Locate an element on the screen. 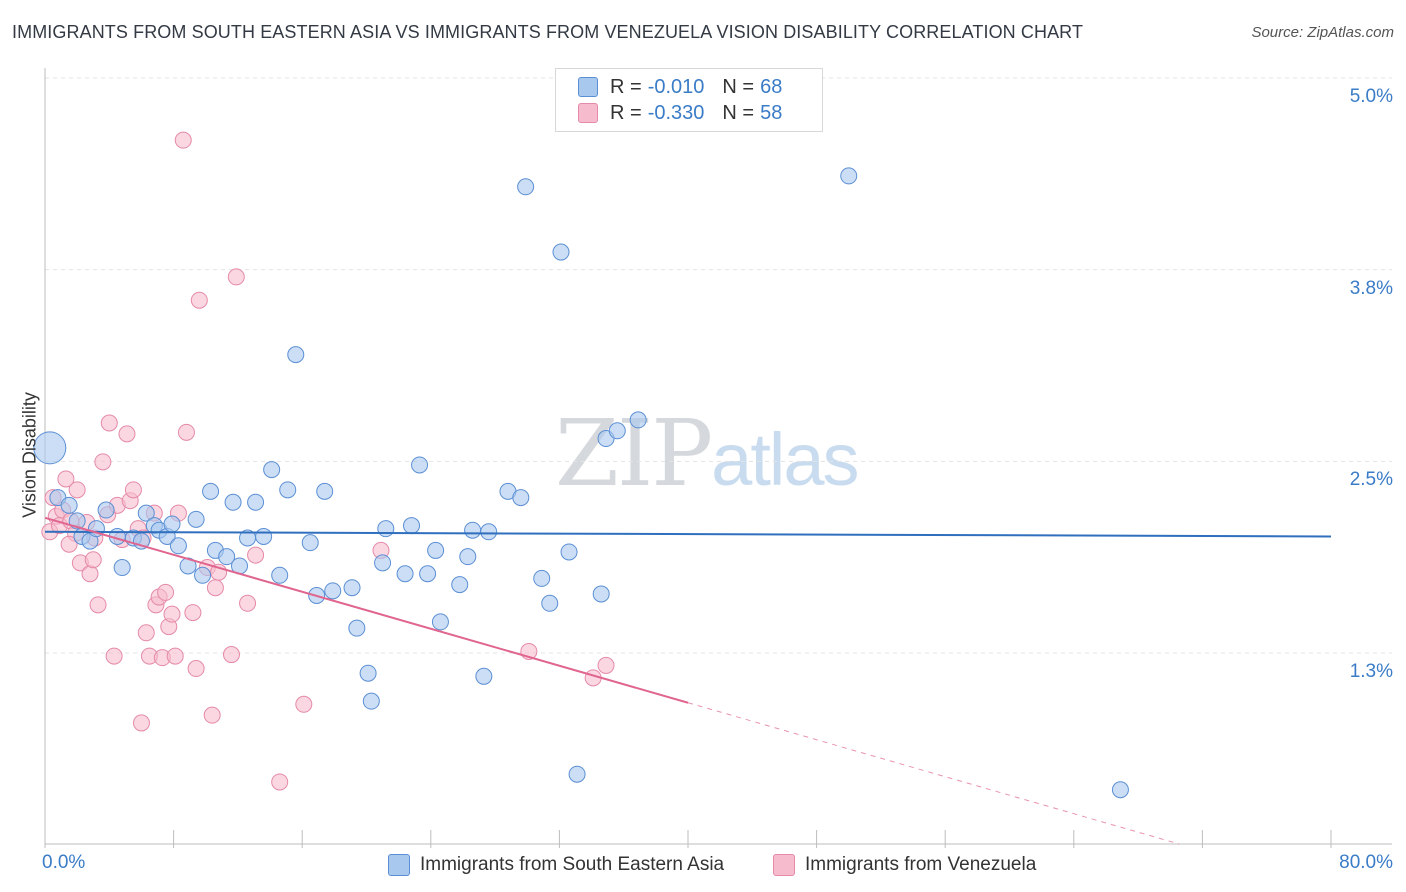 The image size is (1406, 892). bottom-legend-swatch-pink is located at coordinates (784, 865).